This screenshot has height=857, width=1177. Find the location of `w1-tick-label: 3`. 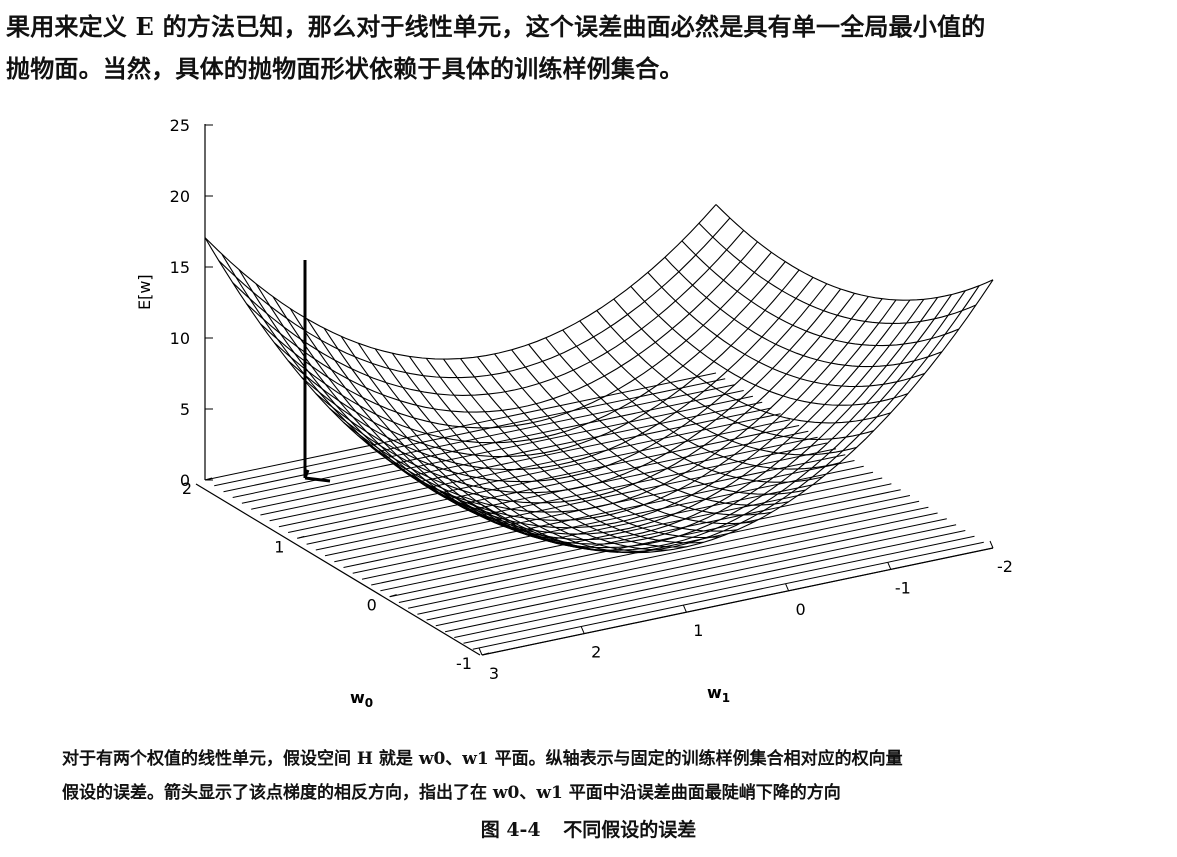

w1-tick-label: 3 is located at coordinates (494, 673).